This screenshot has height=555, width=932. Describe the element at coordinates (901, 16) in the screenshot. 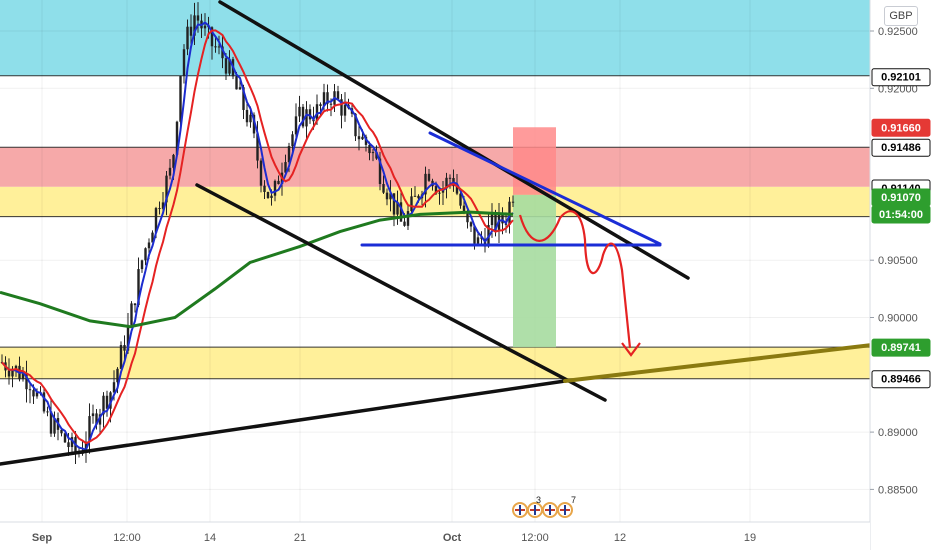

I see `currency-badge: GBP` at that location.